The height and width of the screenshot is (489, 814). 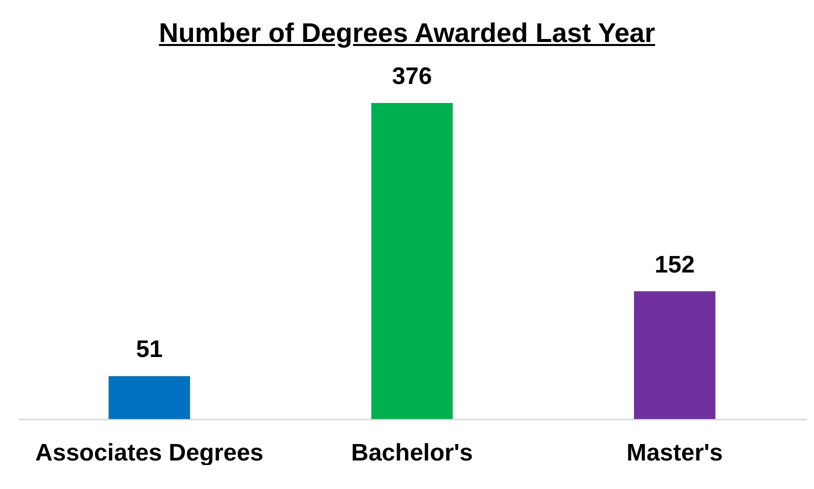 What do you see at coordinates (412, 76) in the screenshot?
I see `data-label: 376` at bounding box center [412, 76].